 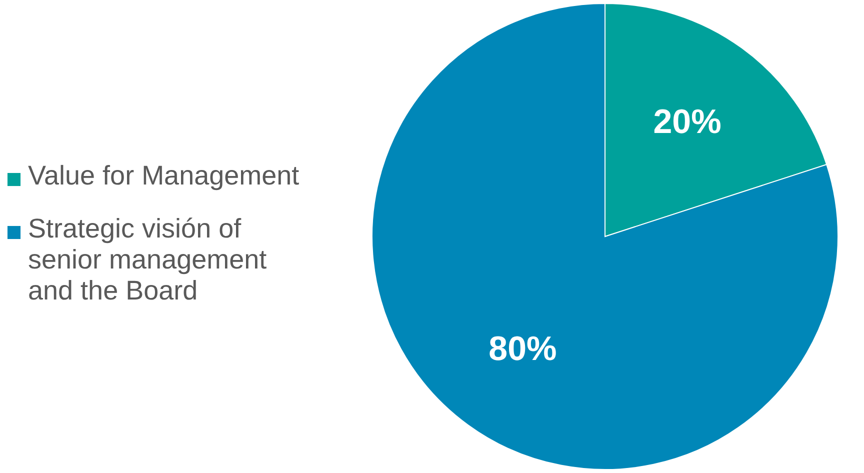 What do you see at coordinates (148, 260) in the screenshot?
I see `legend-label: Strategic visión of senior management and the Board` at bounding box center [148, 260].